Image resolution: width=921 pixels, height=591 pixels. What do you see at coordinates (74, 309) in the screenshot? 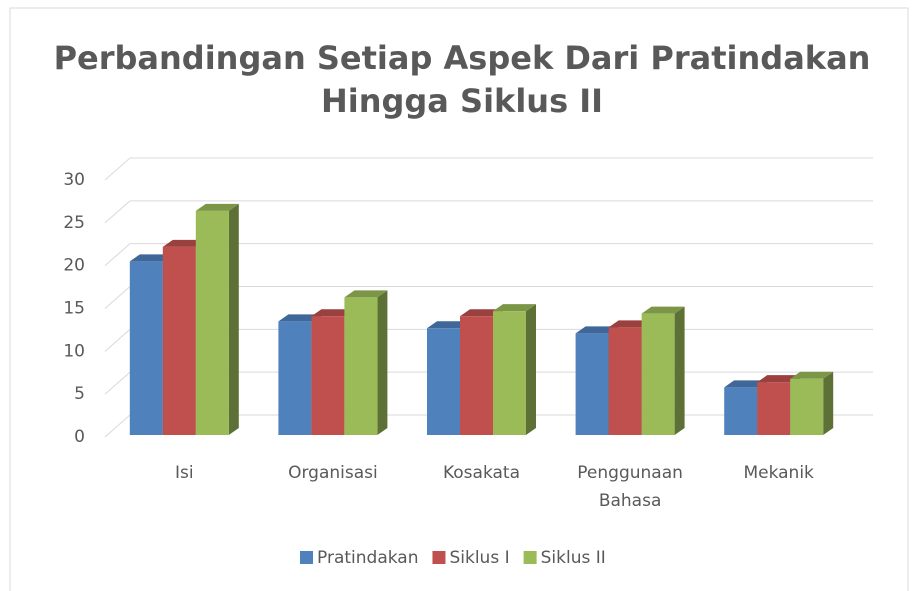
I see `y-tick-label: 15` at bounding box center [74, 309].